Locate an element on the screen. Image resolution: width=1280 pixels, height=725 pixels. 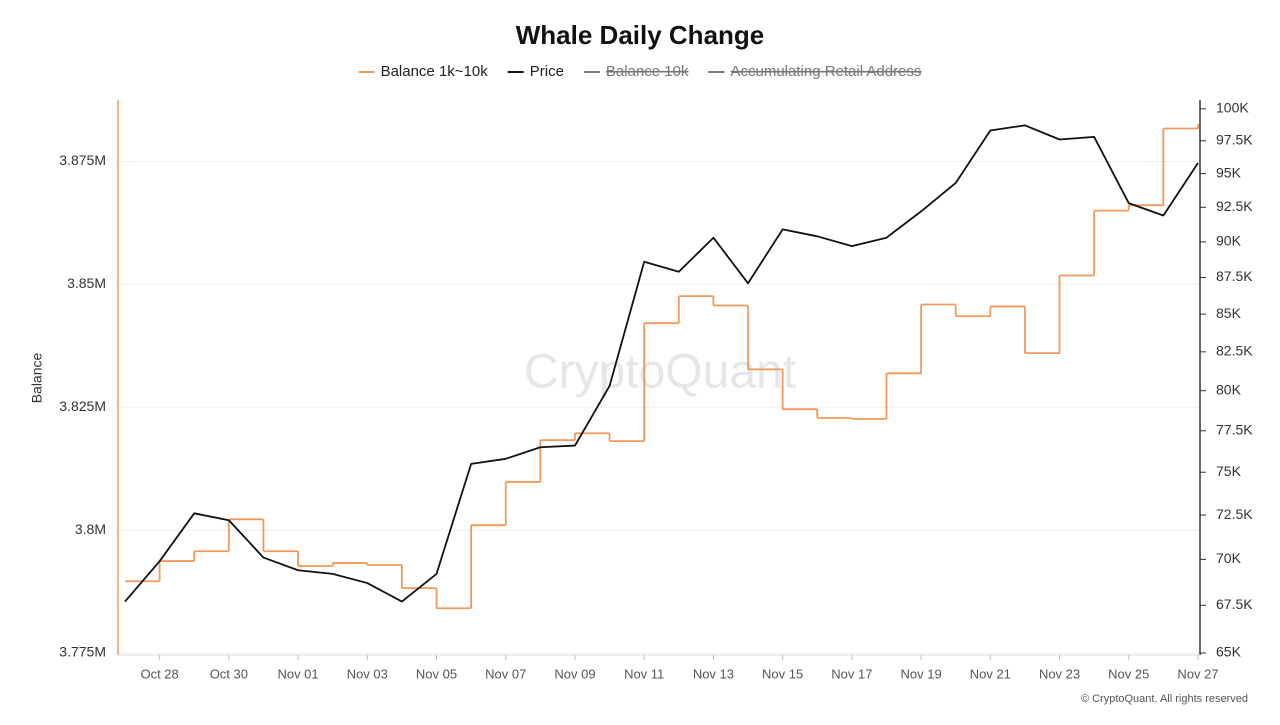
y2-tick-label: 82.5K is located at coordinates (1234, 351).